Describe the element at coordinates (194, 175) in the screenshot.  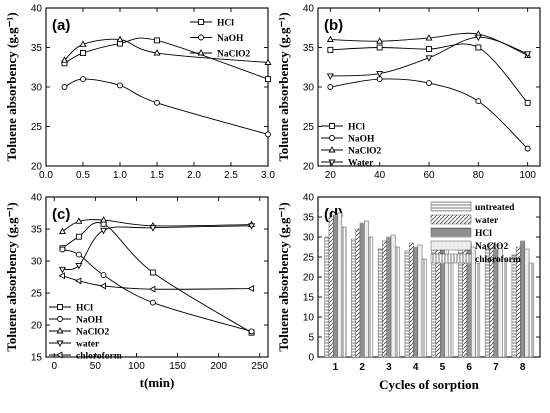
I see `x-tick-label: 2.0` at that location.